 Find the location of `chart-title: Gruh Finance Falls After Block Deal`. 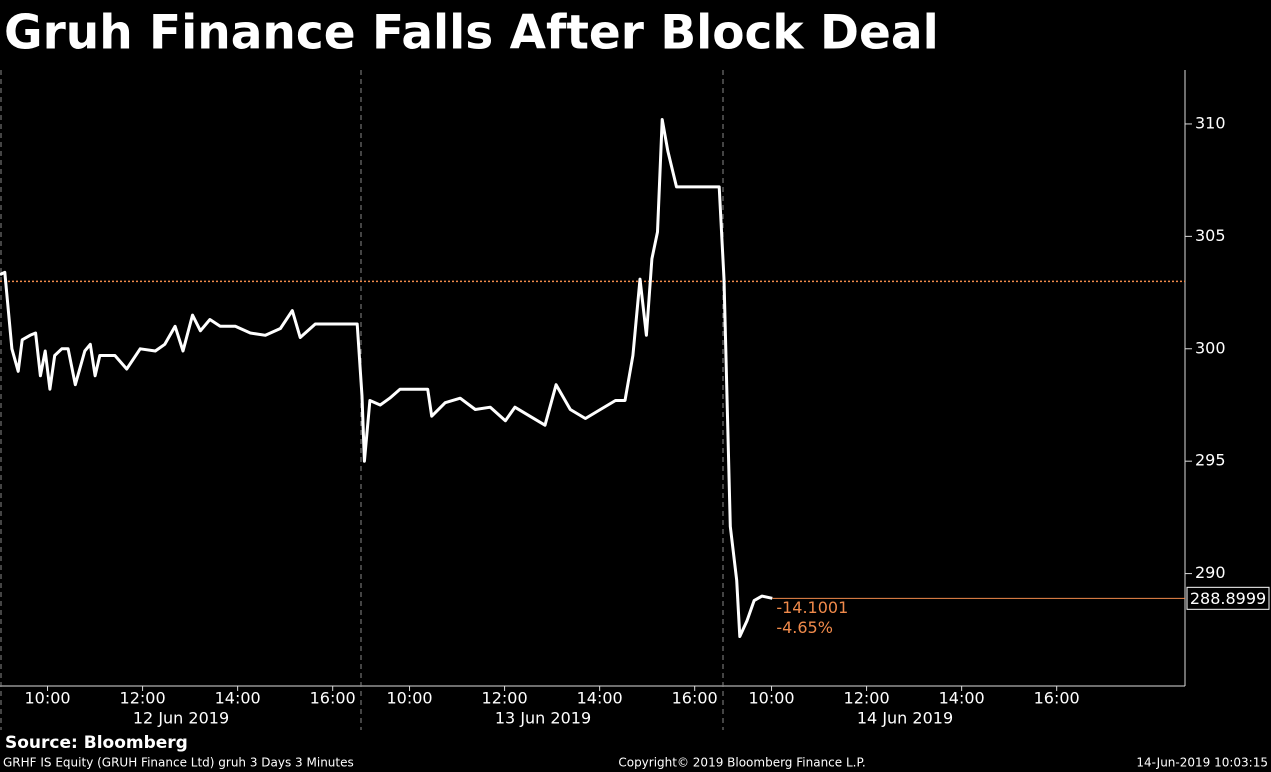

chart-title: Gruh Finance Falls After Block Deal is located at coordinates (471, 33).